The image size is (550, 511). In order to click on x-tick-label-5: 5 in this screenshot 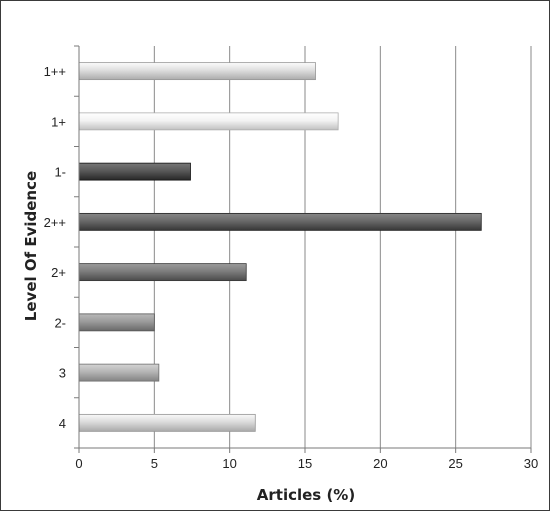, I will do `click(154, 463)`.